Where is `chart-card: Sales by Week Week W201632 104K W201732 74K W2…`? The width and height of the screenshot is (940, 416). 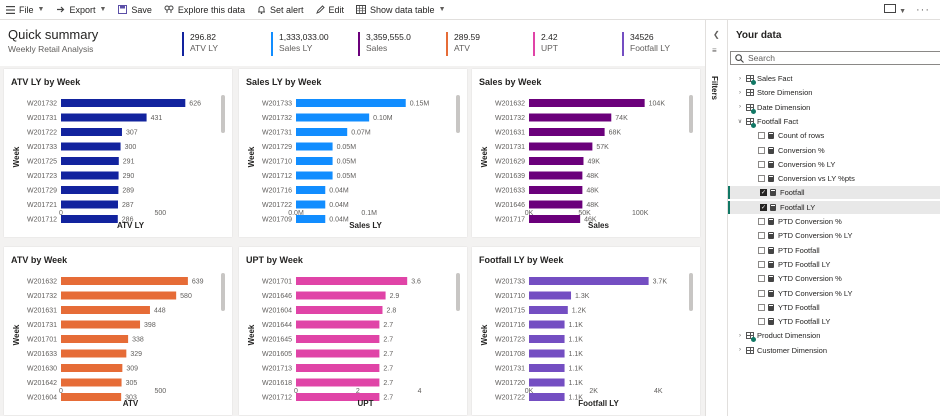 chart-card: Sales by Week Week W201632 104K W201732 74K W2… is located at coordinates (586, 153).